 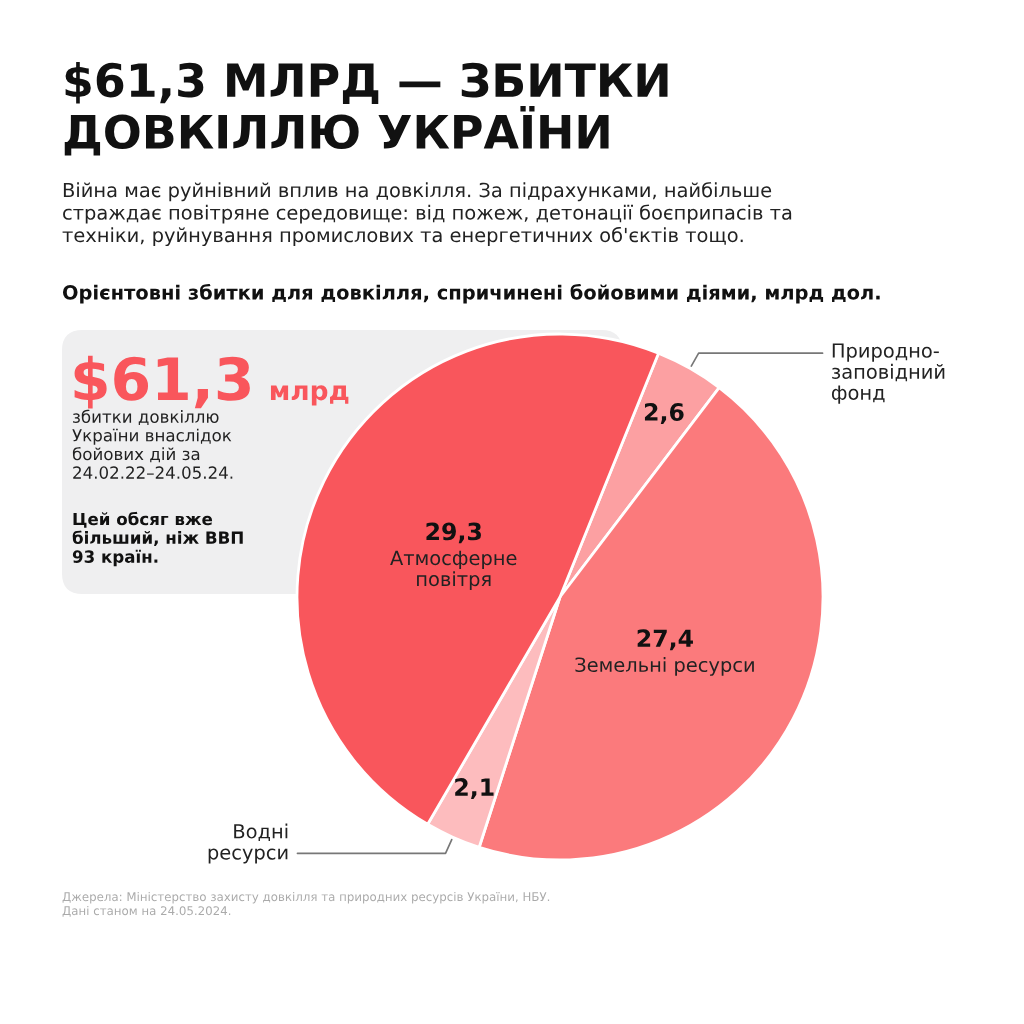 I want to click on text: Орієнтовні збитки для довкілля, спричинені бойовими діями, млрд дол., so click(x=471, y=294).